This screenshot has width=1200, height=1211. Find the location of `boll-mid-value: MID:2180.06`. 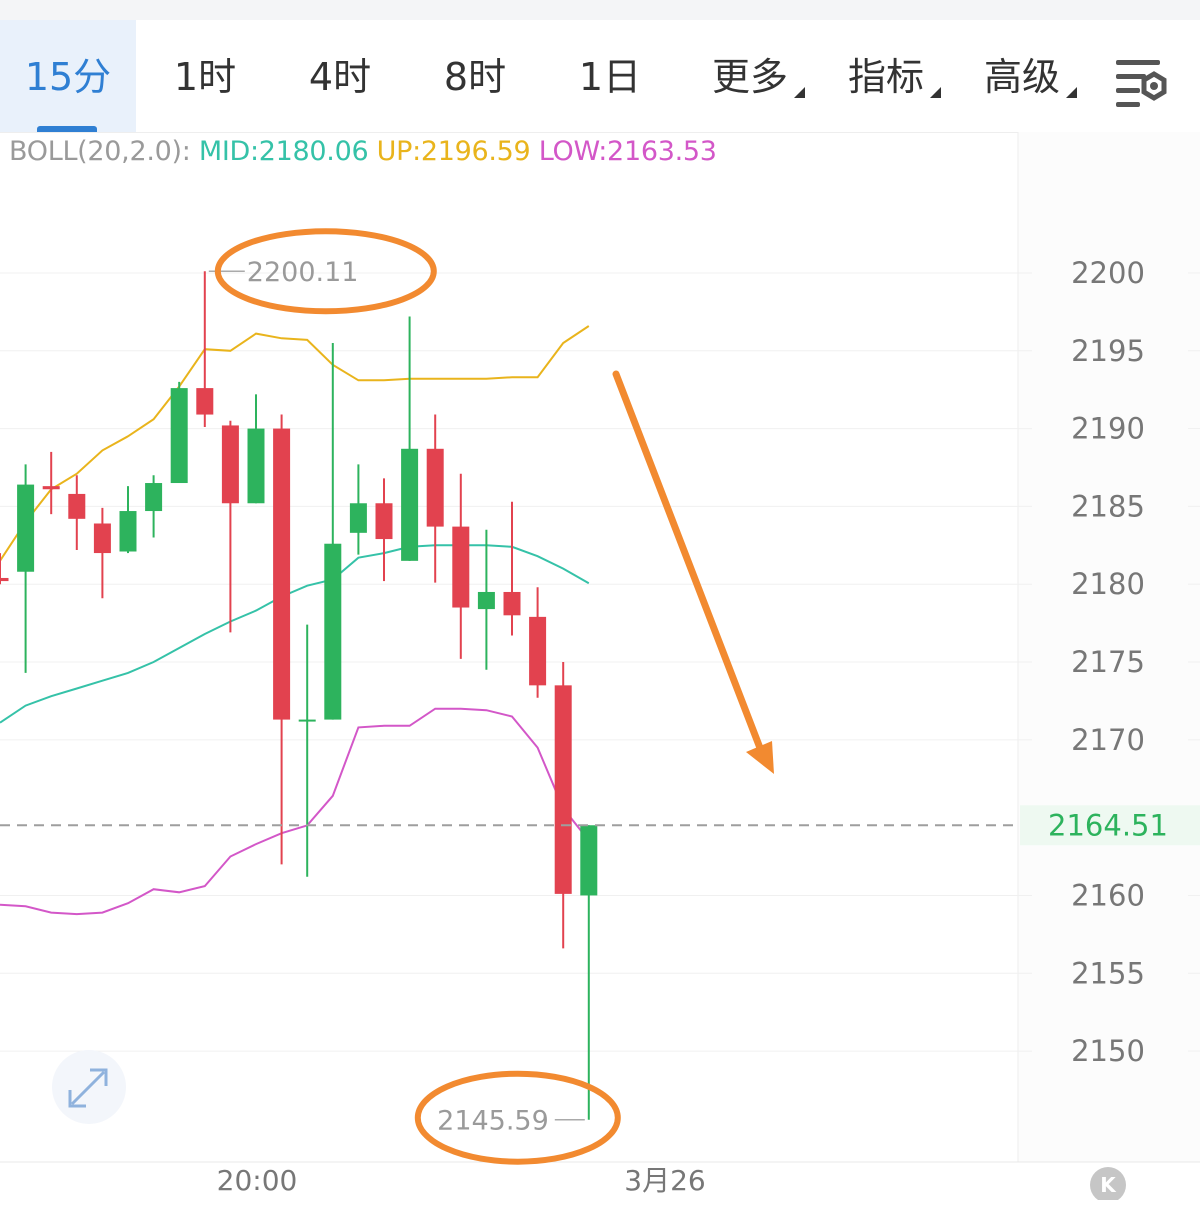

boll-mid-value: MID:2180.06 is located at coordinates (283, 151).